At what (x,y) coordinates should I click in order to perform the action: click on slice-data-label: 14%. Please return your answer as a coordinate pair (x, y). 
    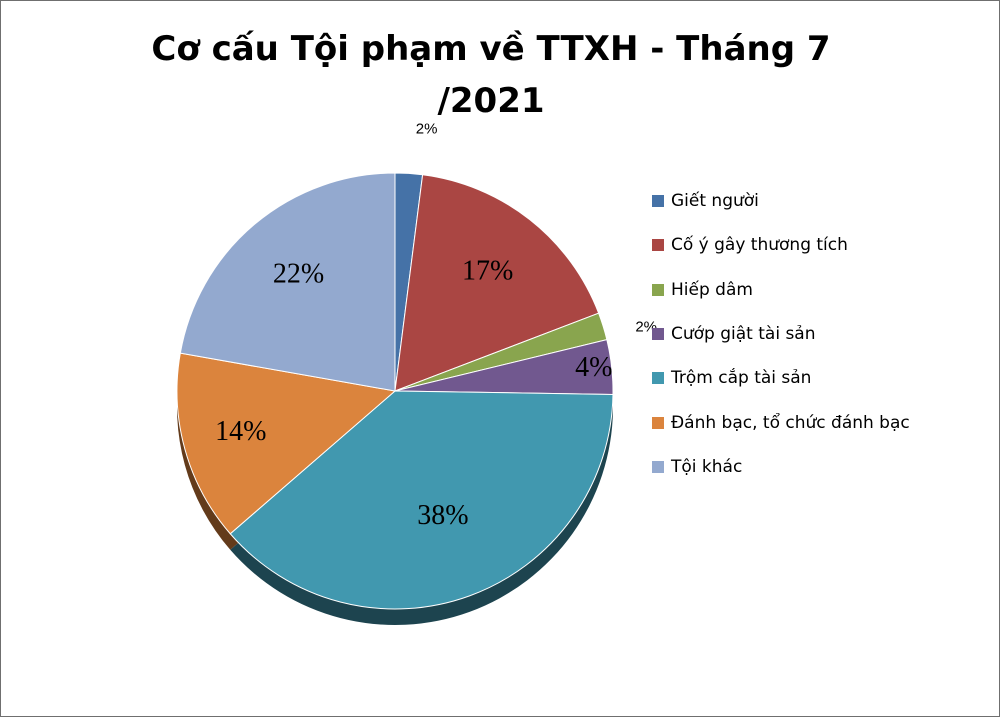
    Looking at the image, I should click on (240, 431).